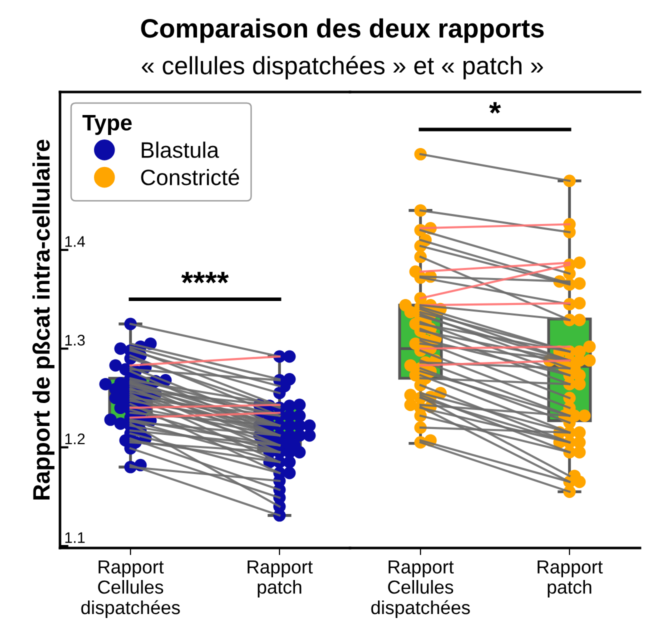 The image size is (646, 638). What do you see at coordinates (75, 438) in the screenshot?
I see `y-tick-label: 1.2` at bounding box center [75, 438].